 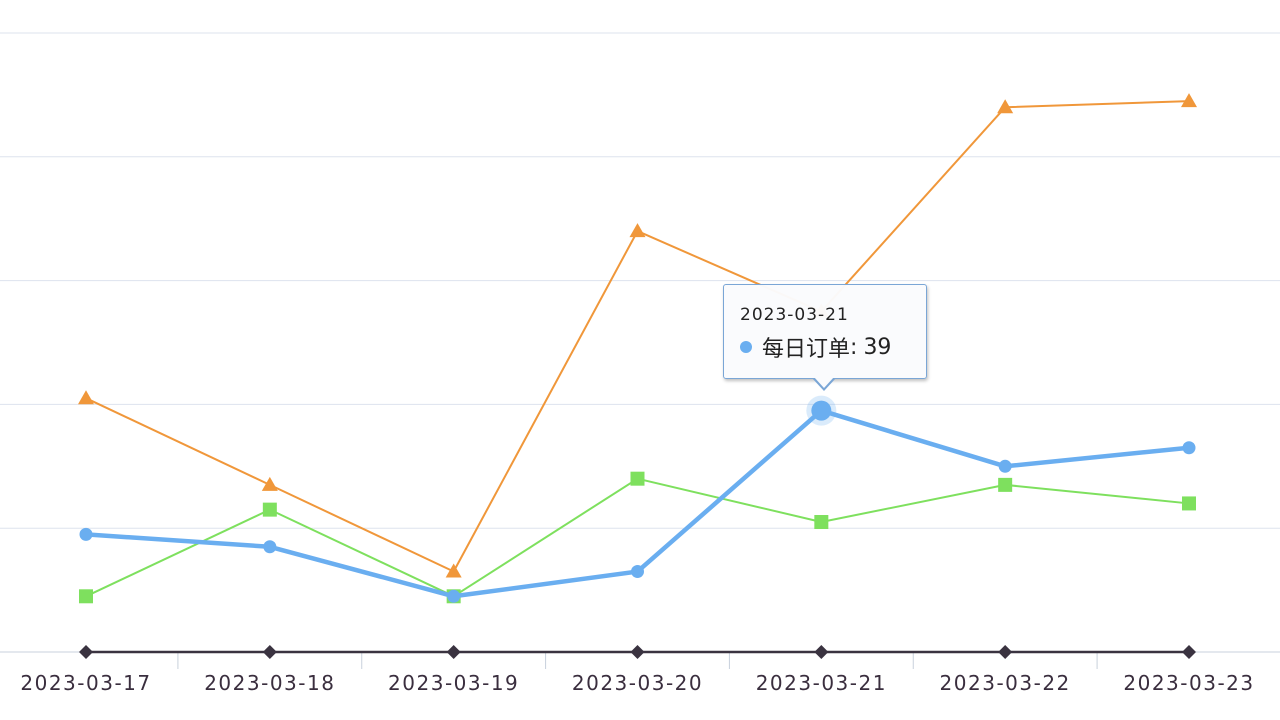 I want to click on x-tick-label: 2023-03-19, so click(x=453, y=683).